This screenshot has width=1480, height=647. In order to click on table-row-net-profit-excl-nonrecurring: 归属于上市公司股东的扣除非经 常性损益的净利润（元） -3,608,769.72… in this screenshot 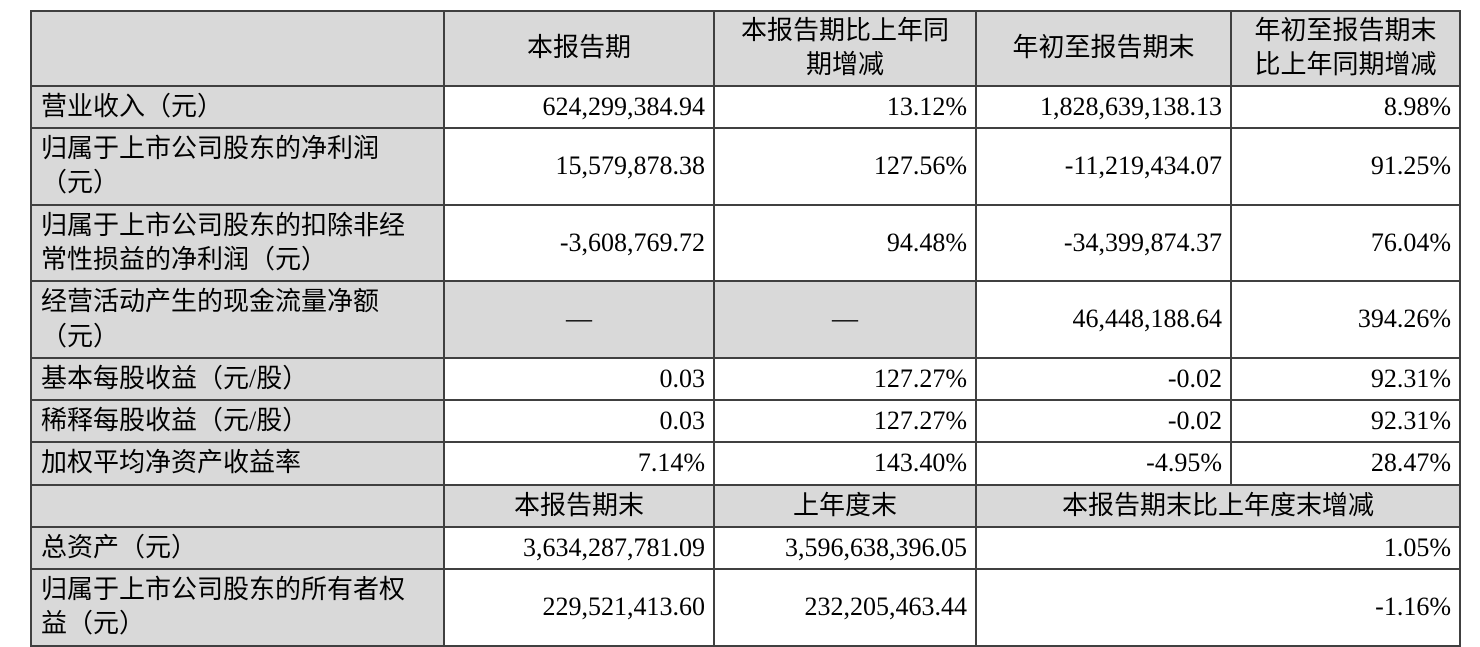, I will do `click(745, 243)`.